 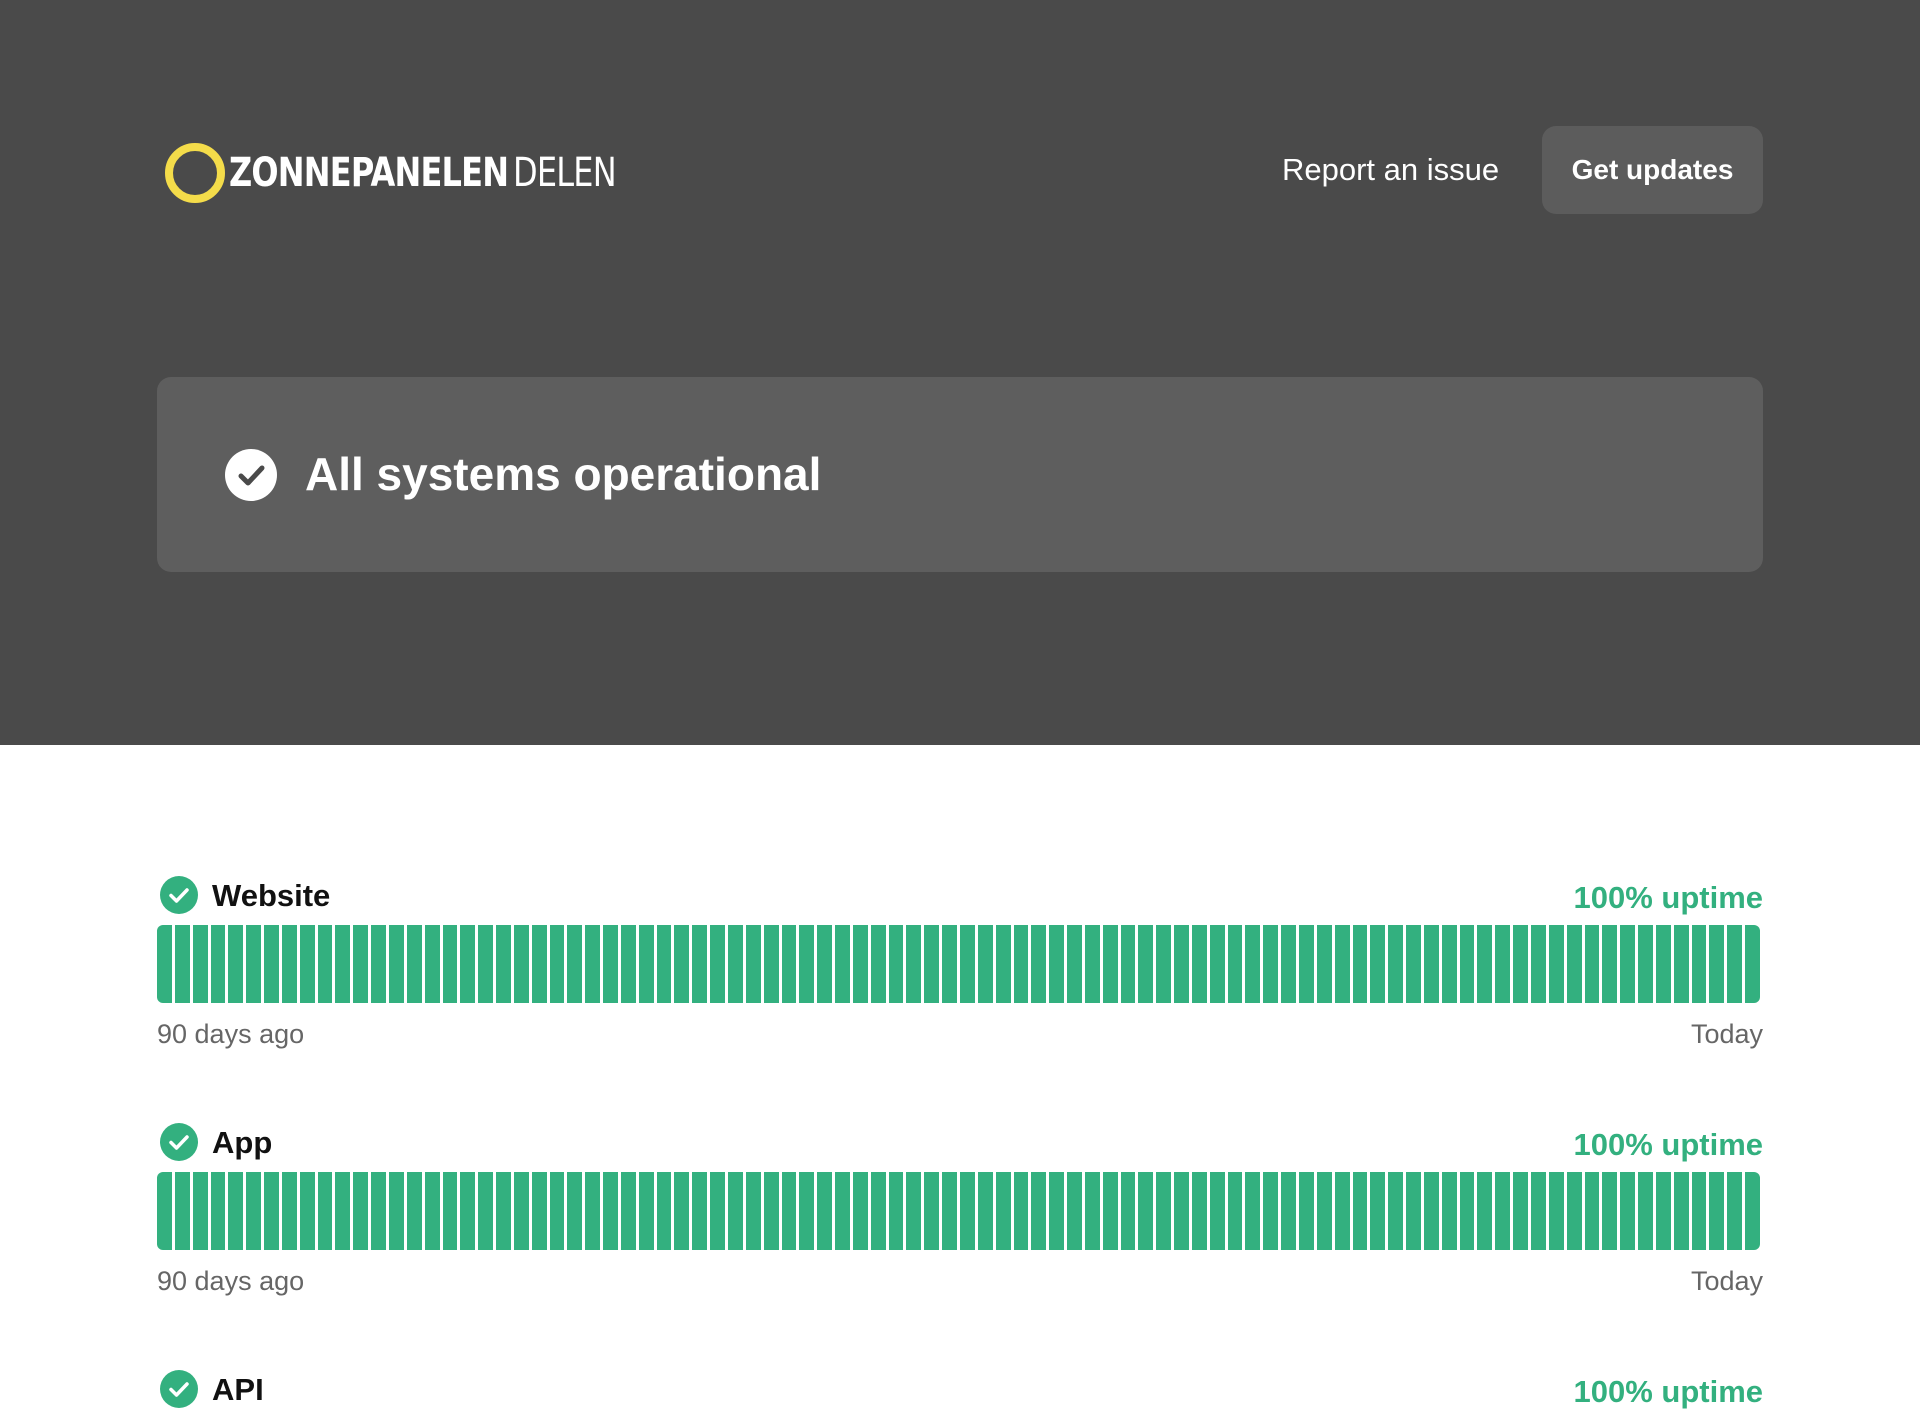 I want to click on report-issue-link: Report an issue, so click(x=1391, y=169).